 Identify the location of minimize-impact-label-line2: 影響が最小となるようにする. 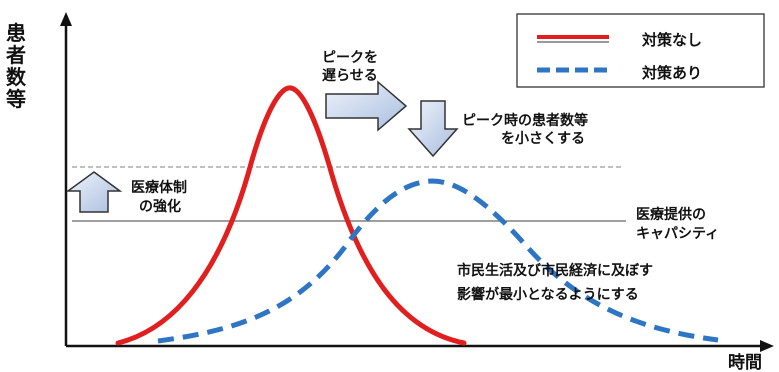
(548, 294).